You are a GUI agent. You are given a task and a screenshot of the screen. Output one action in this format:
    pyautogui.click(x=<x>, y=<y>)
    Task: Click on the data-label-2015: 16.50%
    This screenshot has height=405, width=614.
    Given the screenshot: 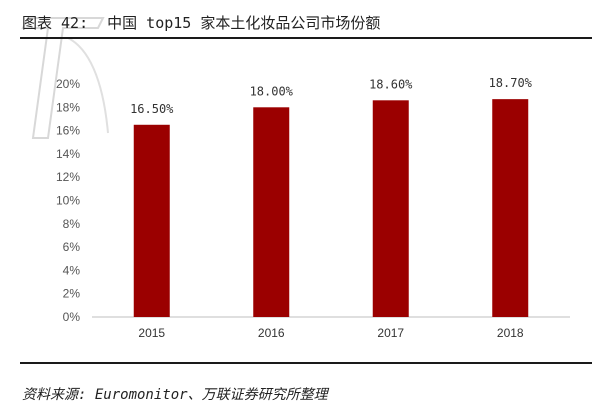 What is the action you would take?
    pyautogui.click(x=152, y=109)
    